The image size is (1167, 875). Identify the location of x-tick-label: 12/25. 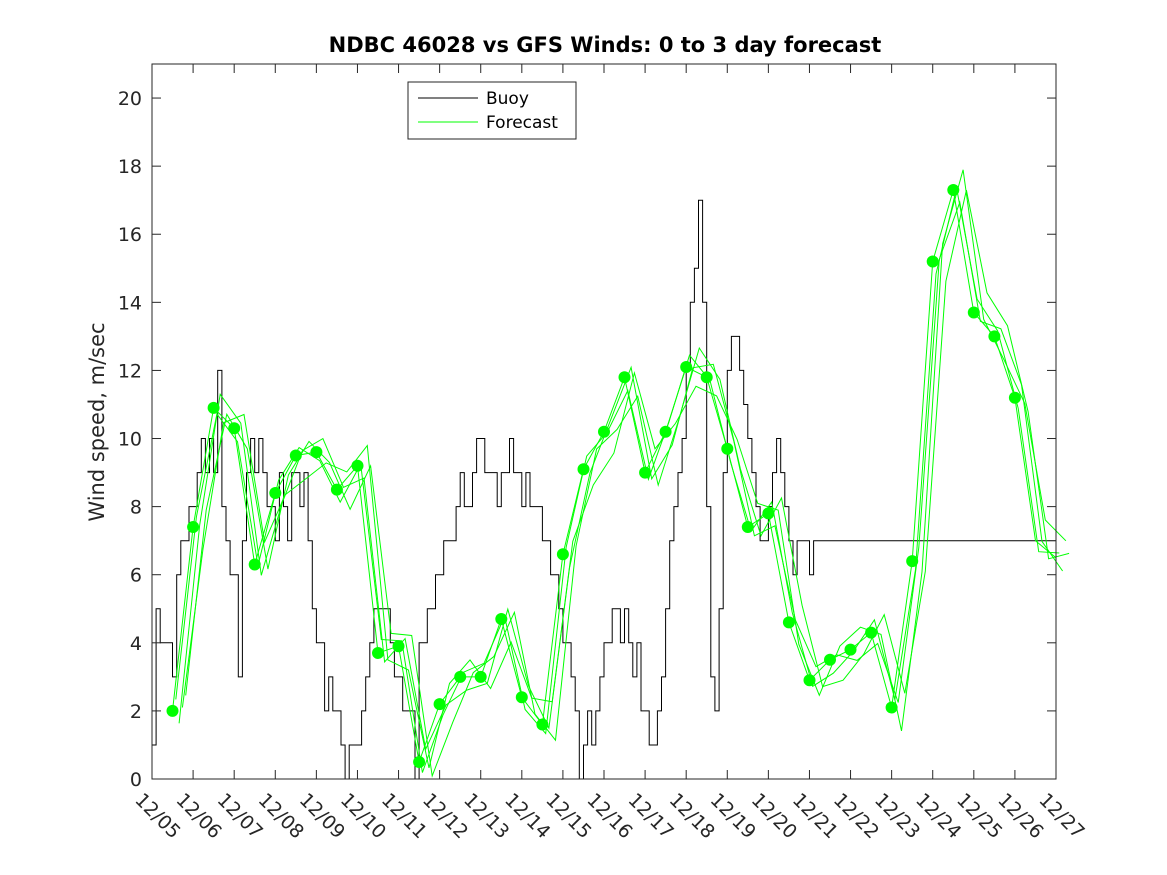
(979, 816).